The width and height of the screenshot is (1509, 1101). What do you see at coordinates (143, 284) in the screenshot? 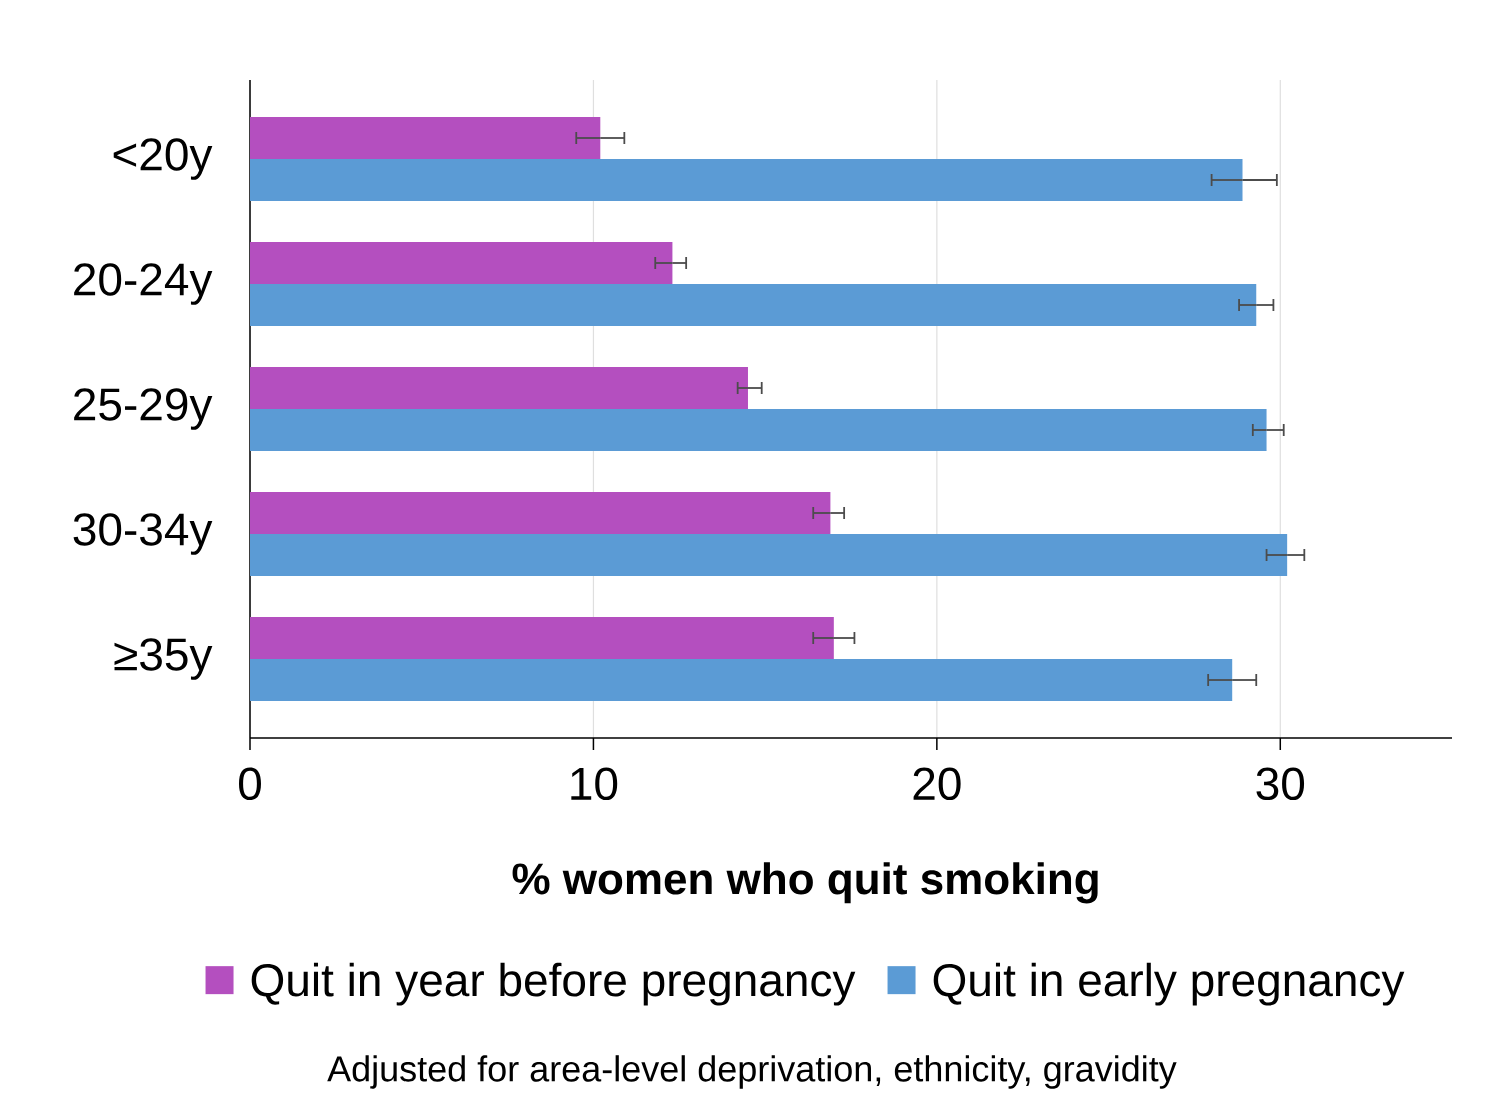
I see `y-tick-label: 20-24y` at bounding box center [143, 284].